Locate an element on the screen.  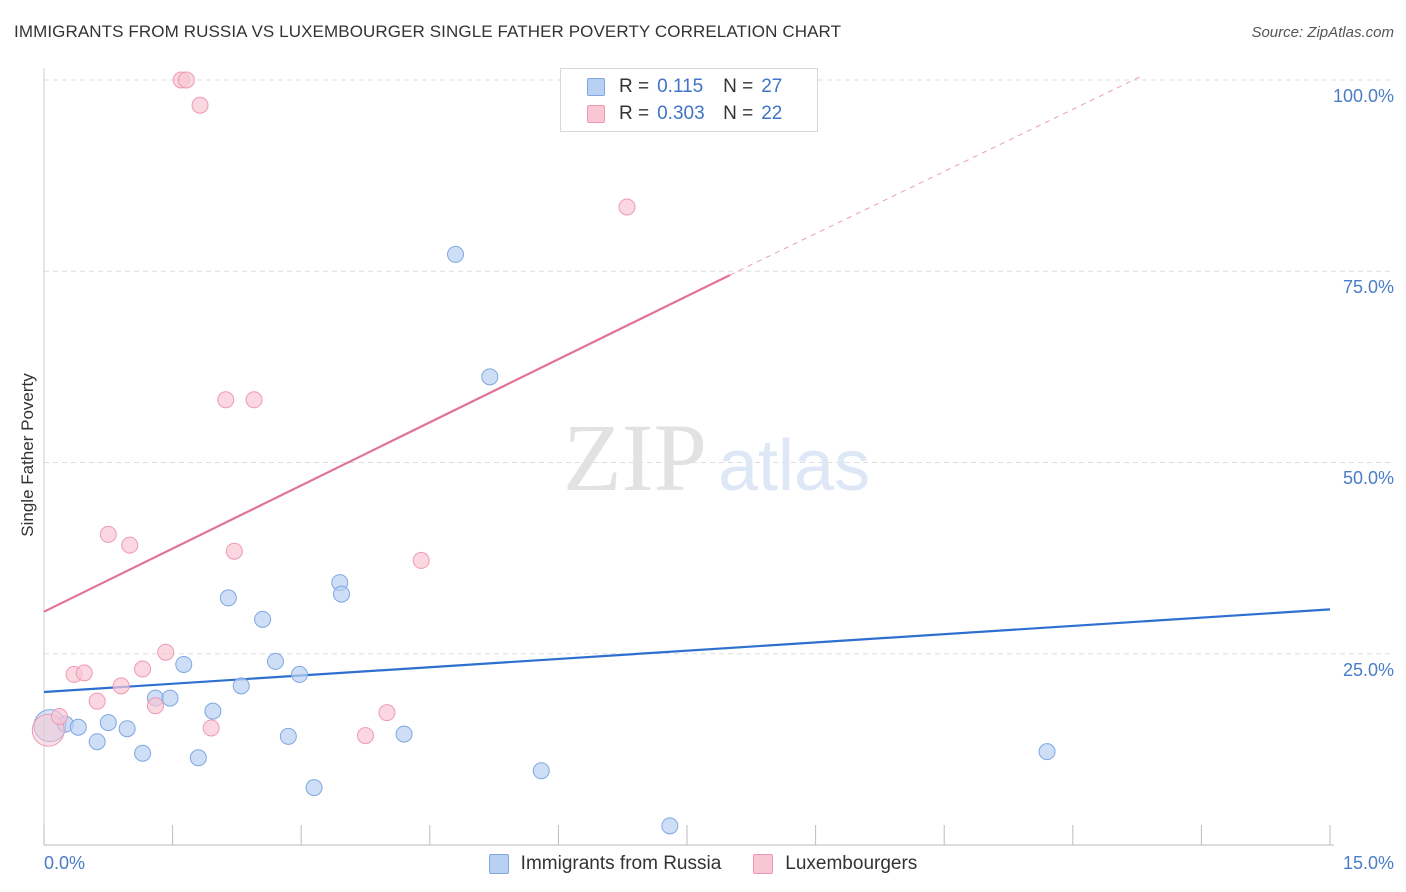
legend-r-value: 0.115 is located at coordinates (680, 86).